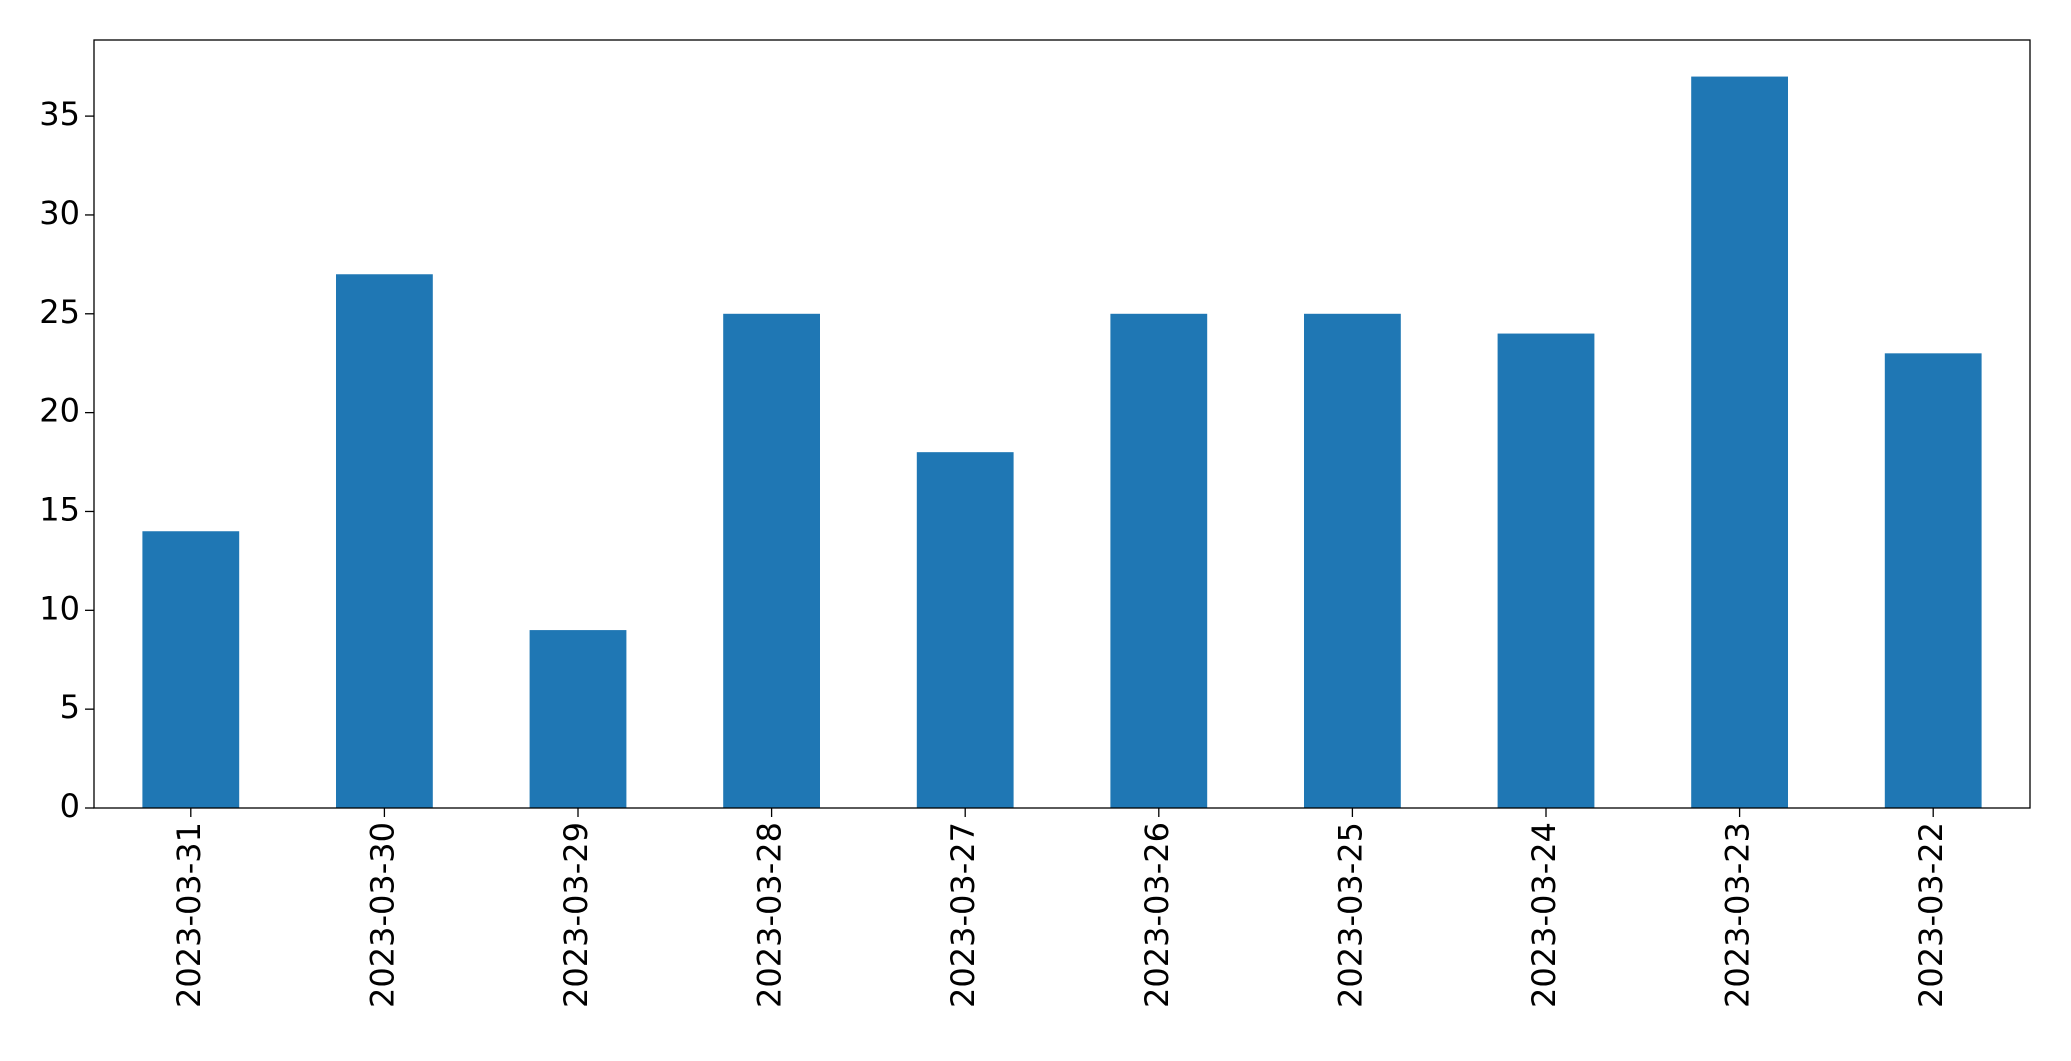  I want to click on y-tick-label: 15, so click(59, 509).